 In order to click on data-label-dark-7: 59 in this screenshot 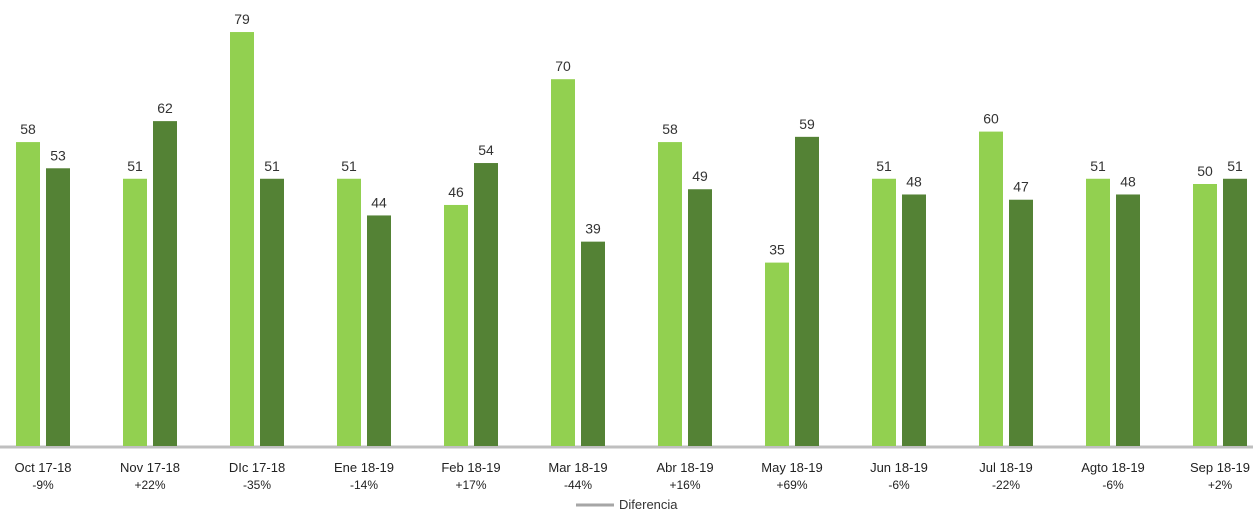, I will do `click(807, 124)`.